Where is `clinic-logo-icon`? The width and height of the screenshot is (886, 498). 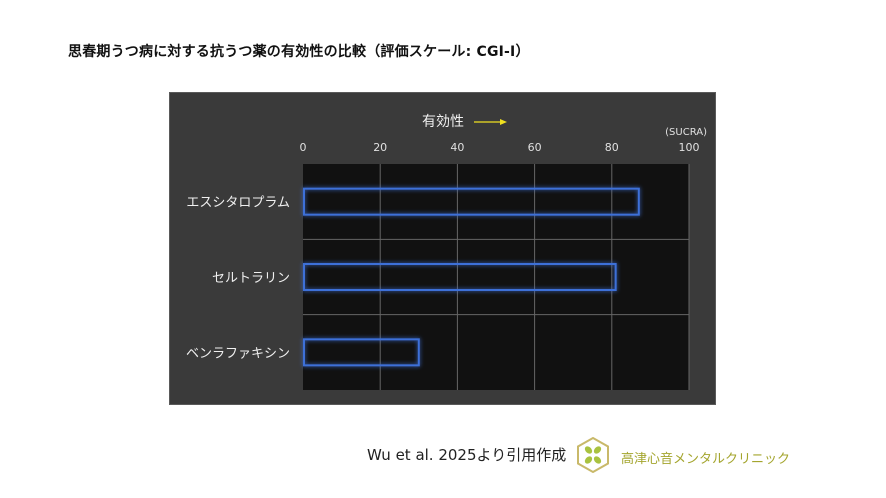
clinic-logo-icon is located at coordinates (593, 455).